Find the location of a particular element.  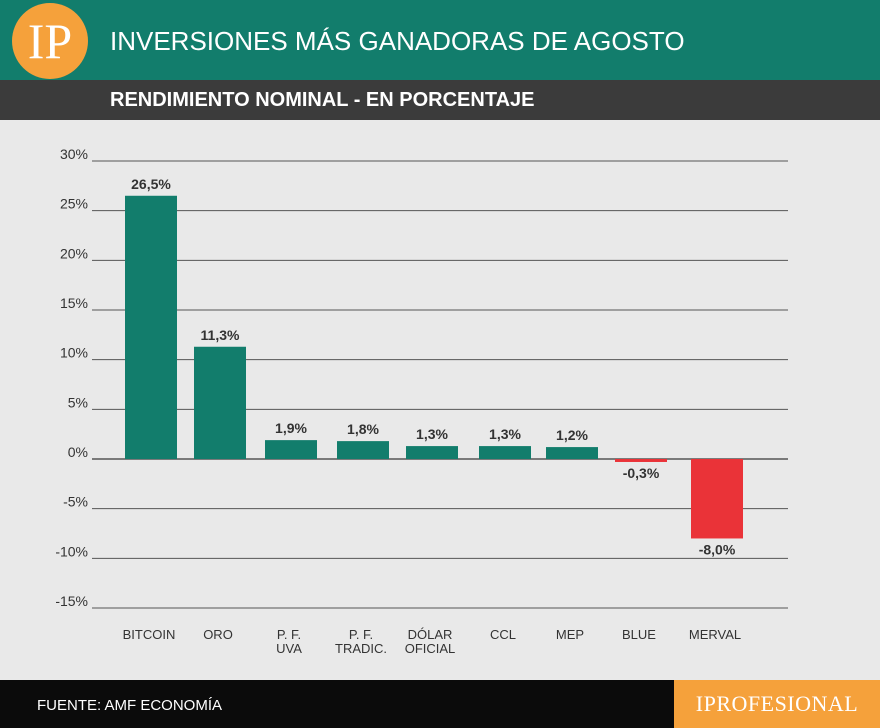

x-tick-label: ORO is located at coordinates (218, 634).